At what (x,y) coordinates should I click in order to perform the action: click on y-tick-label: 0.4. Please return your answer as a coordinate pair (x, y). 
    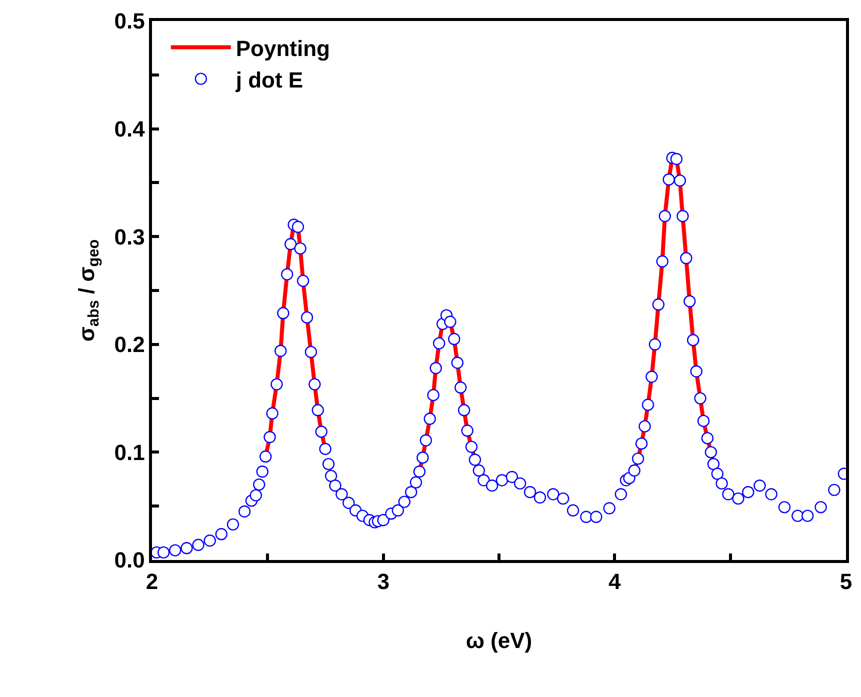
    Looking at the image, I should click on (130, 129).